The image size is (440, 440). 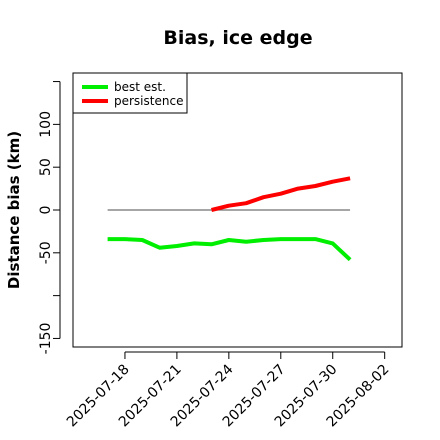 I want to click on y-tick-label: 100, so click(x=46, y=124).